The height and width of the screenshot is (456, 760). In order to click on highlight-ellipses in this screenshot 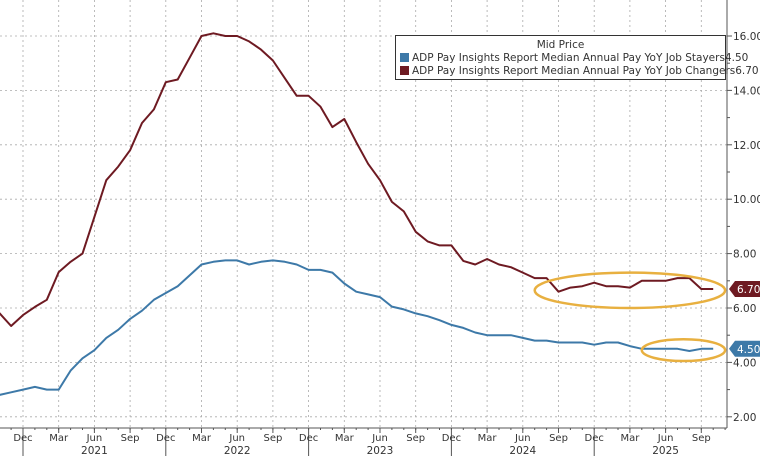, I will do `click(630, 317)`.